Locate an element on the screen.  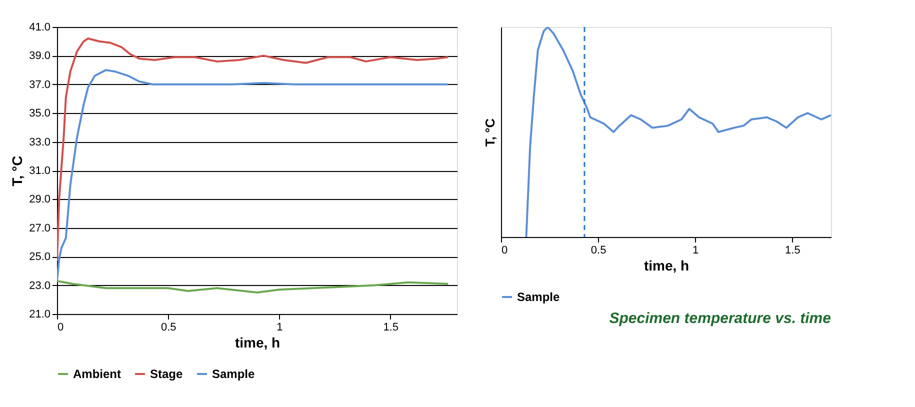
y-tick-label: 23.0 is located at coordinates (39, 286).